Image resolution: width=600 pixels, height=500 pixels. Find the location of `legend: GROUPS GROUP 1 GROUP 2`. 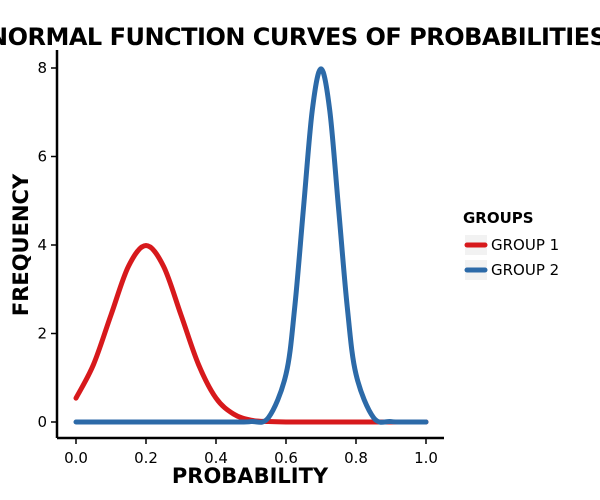

legend: GROUPS GROUP 1 GROUP 2 is located at coordinates (511, 244).